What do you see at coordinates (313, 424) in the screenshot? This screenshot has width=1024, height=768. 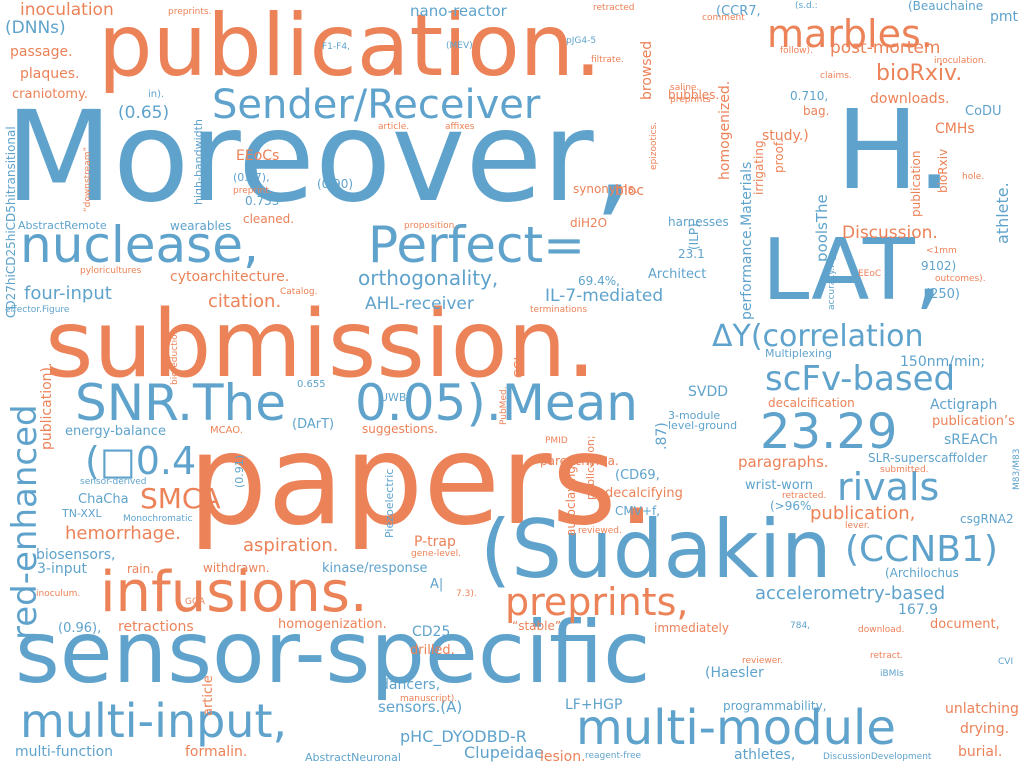 I see `cloud-word: (DArT)` at bounding box center [313, 424].